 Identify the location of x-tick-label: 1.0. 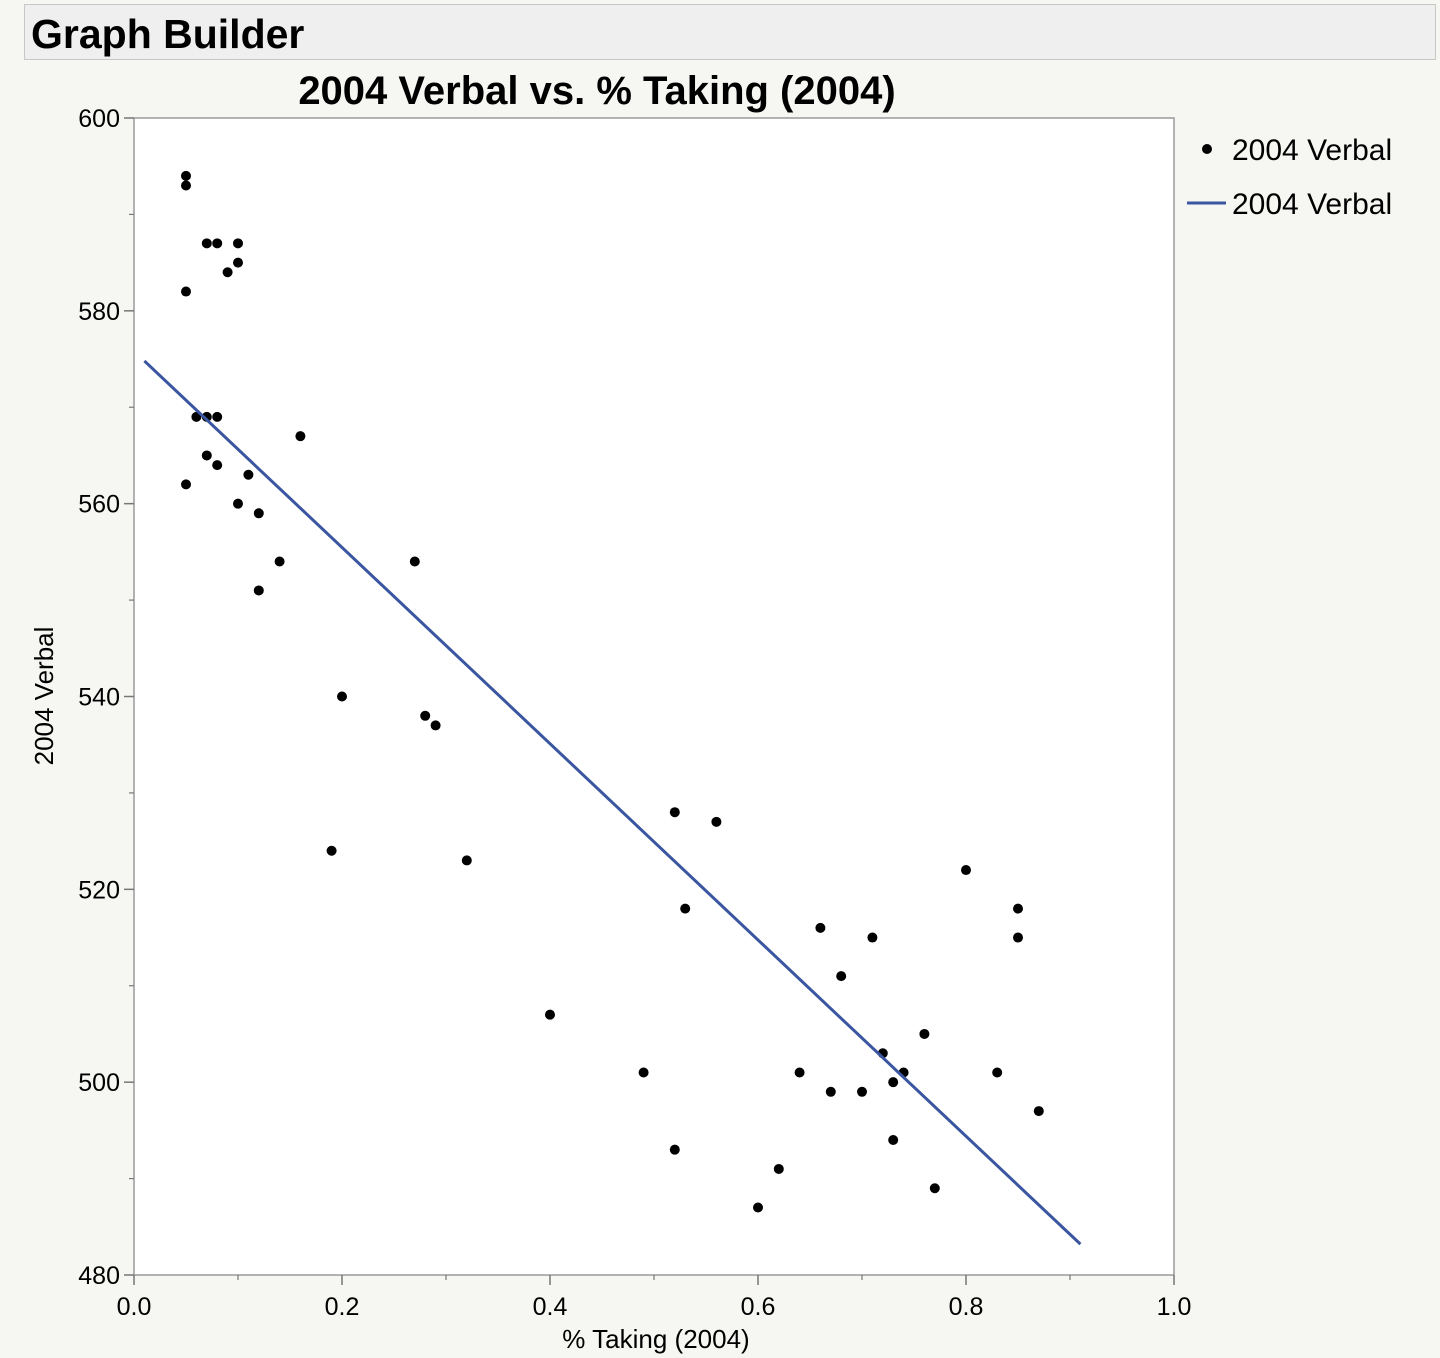
(1174, 1307).